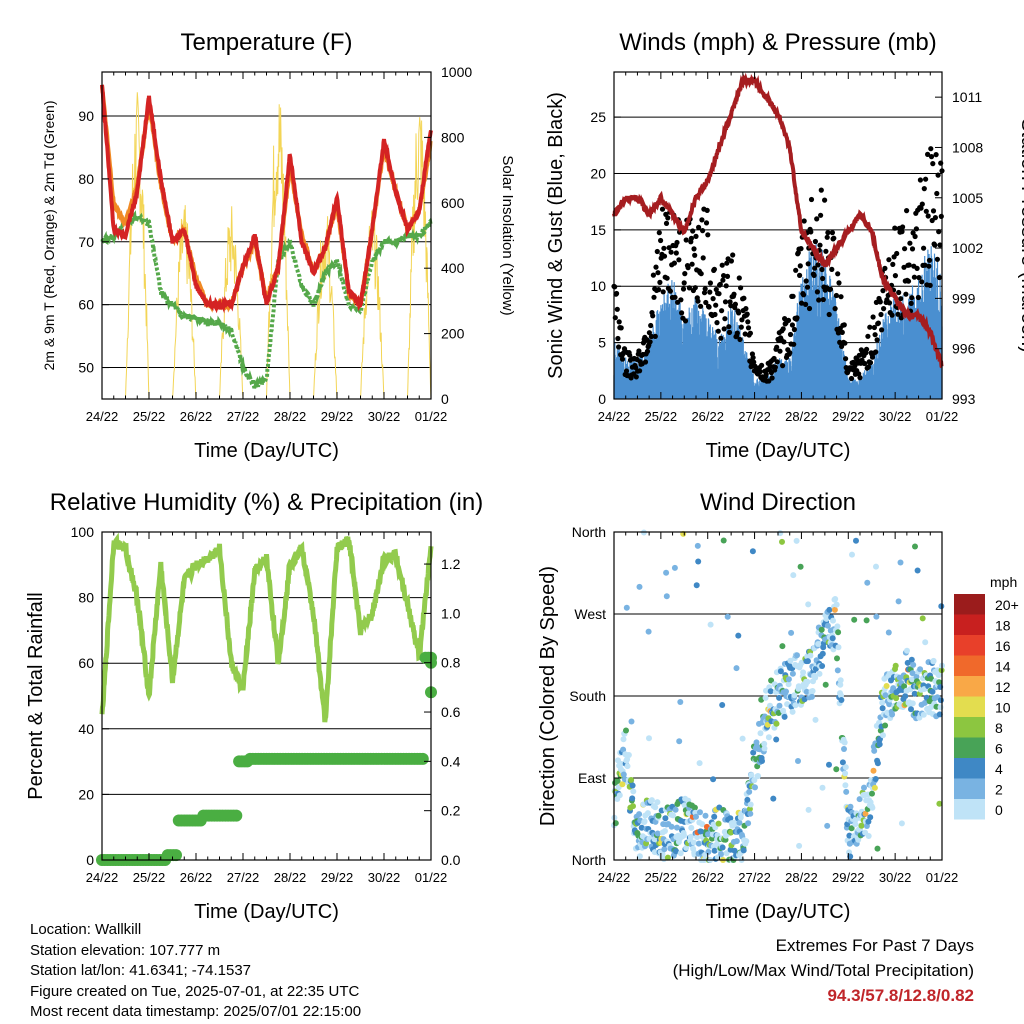 The height and width of the screenshot is (1024, 1024). What do you see at coordinates (49, 236) in the screenshot?
I see `temperature-ylabel-left: 2m & 9m T (Red, Orange) & 2m Td (Green)` at bounding box center [49, 236].